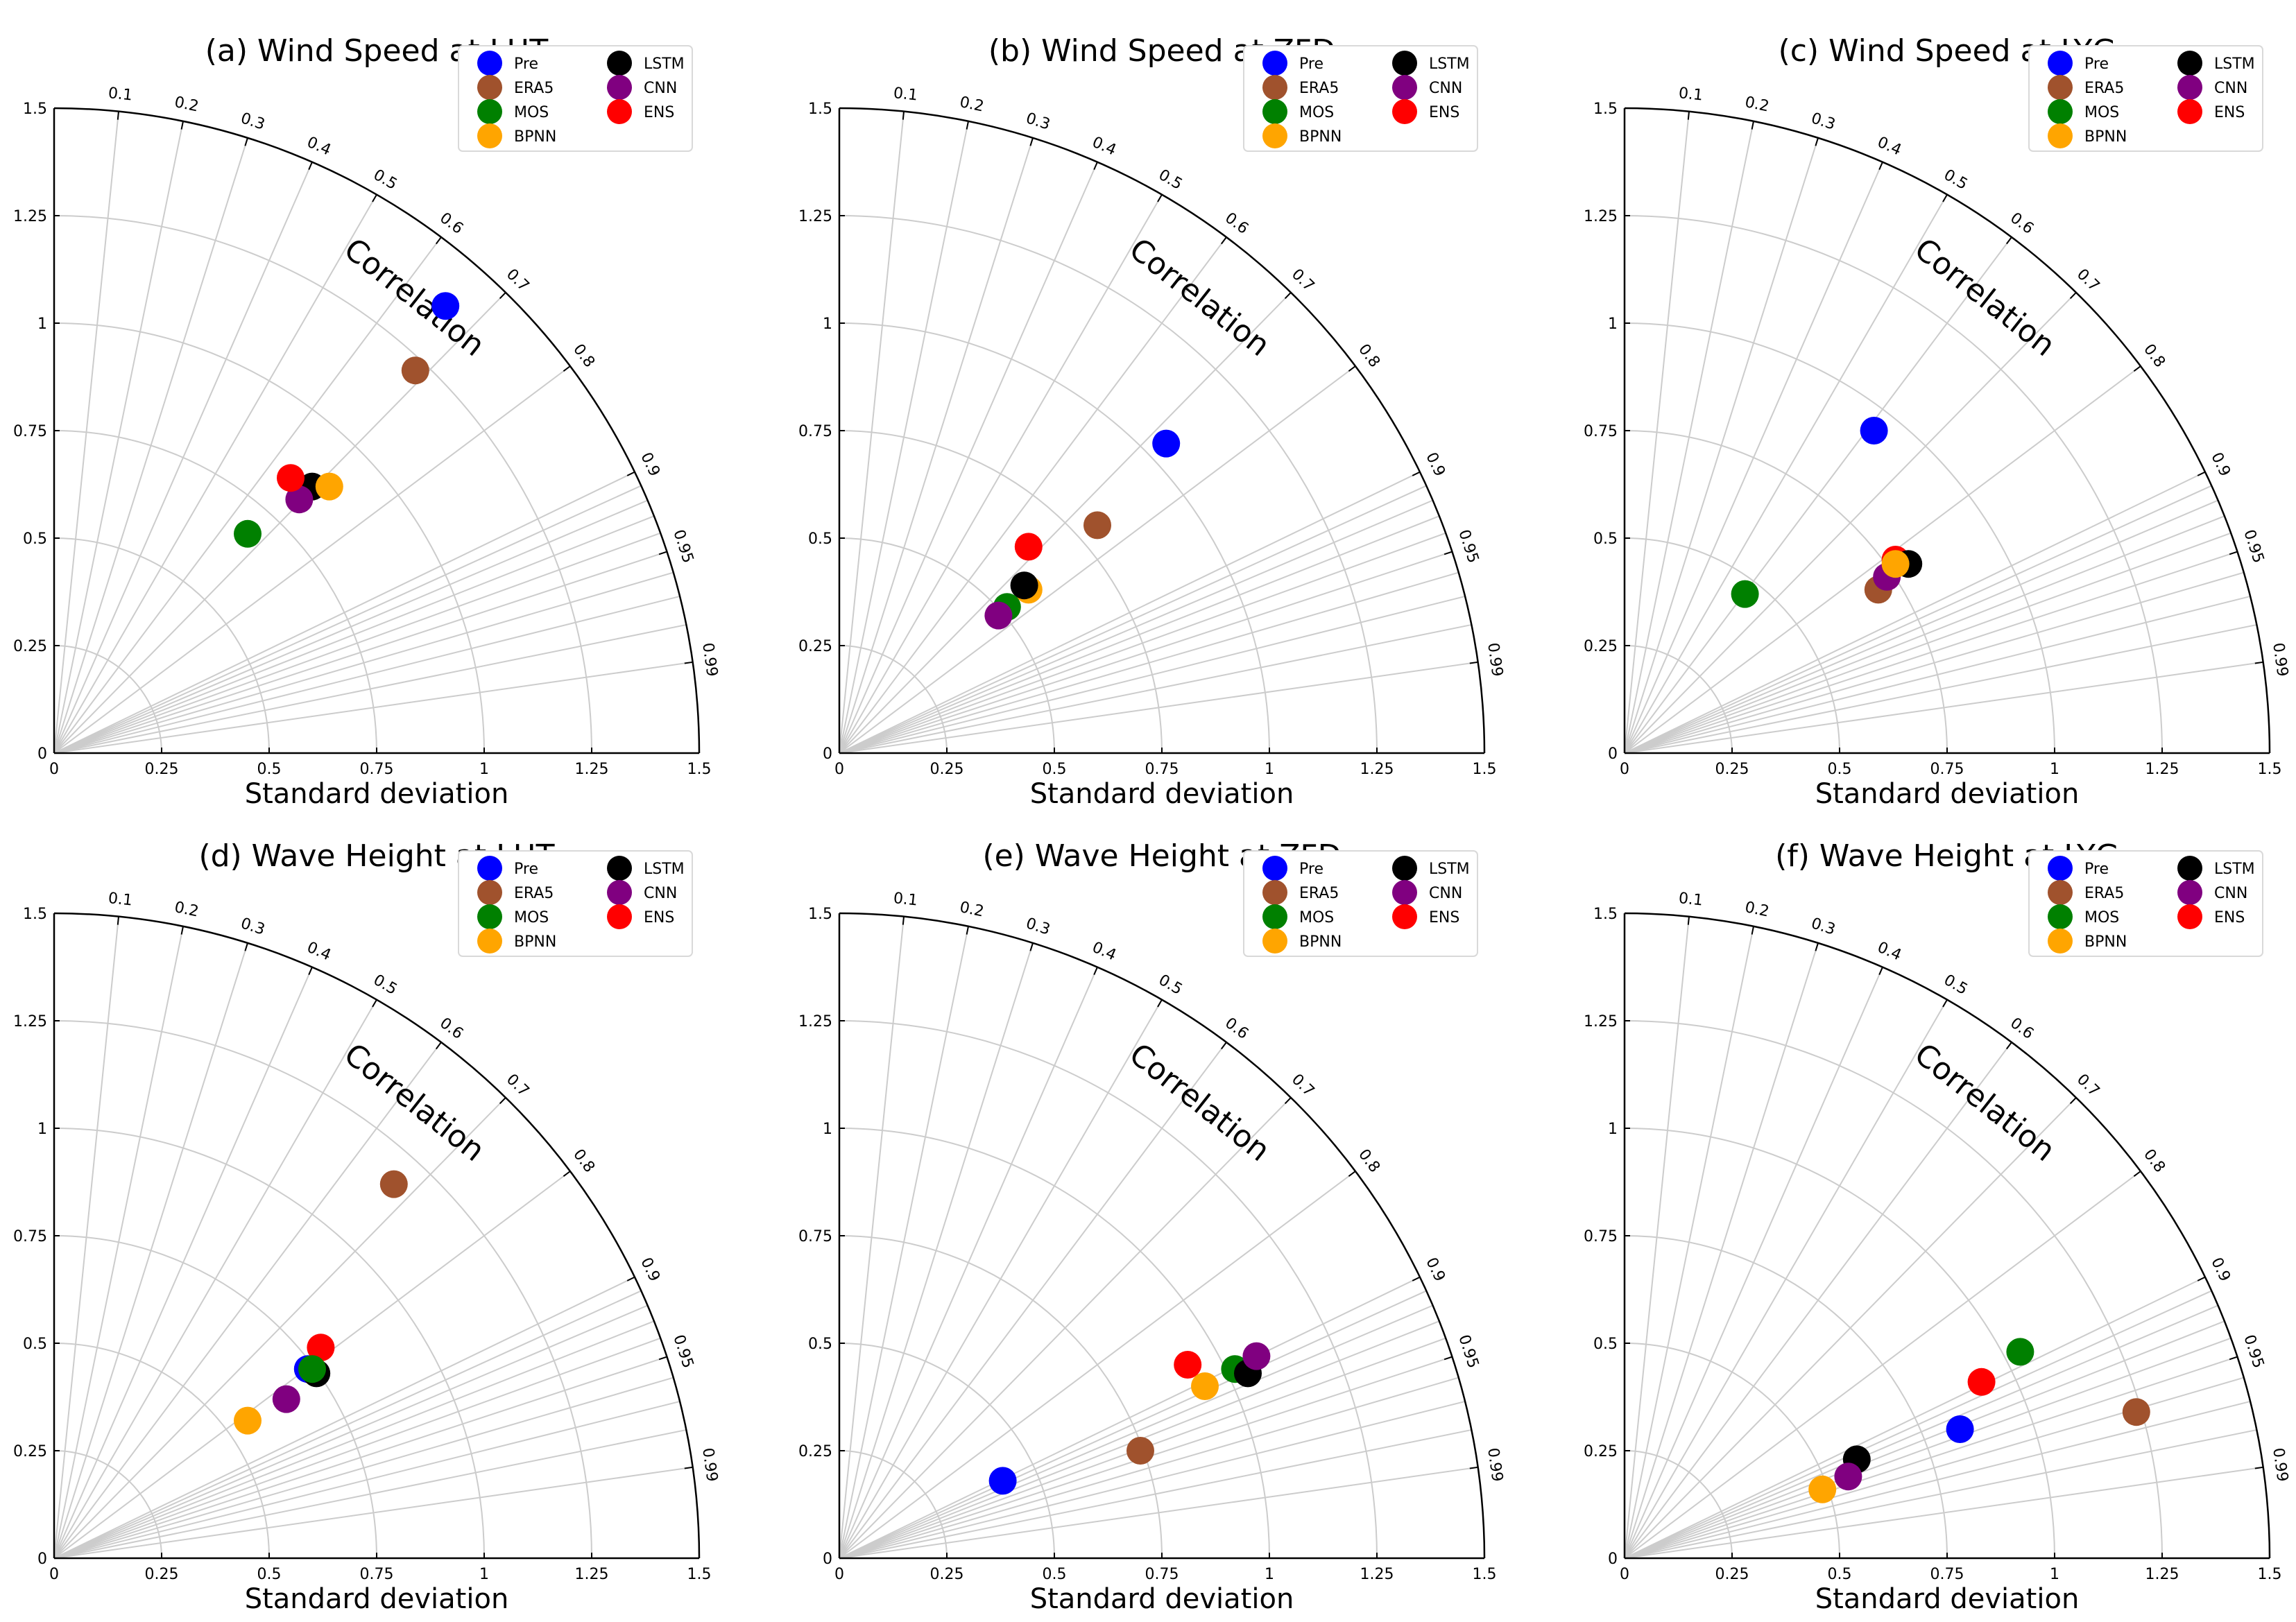  I want to click on correlation-tick-label: 0.9, so click(2220, 464).